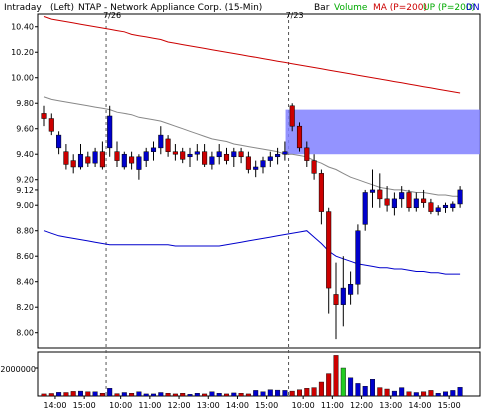 The image size is (481, 415). Describe the element at coordinates (25, 231) in the screenshot. I see `price-tick-label: 8.80` at that location.